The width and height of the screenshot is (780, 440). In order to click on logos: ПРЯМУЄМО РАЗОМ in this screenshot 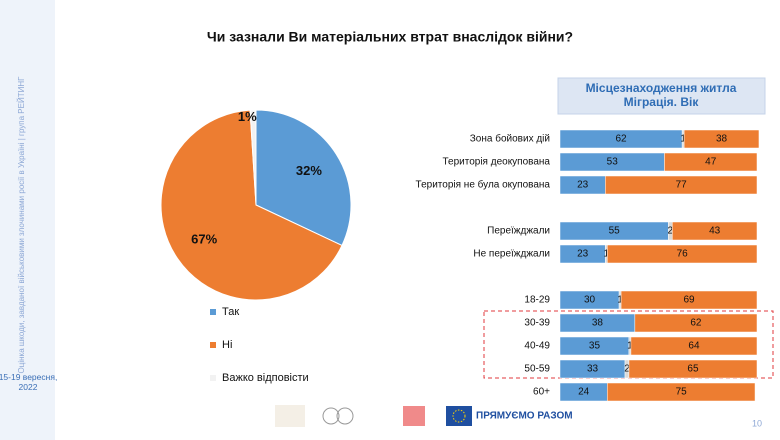, I will do `click(424, 416)`.